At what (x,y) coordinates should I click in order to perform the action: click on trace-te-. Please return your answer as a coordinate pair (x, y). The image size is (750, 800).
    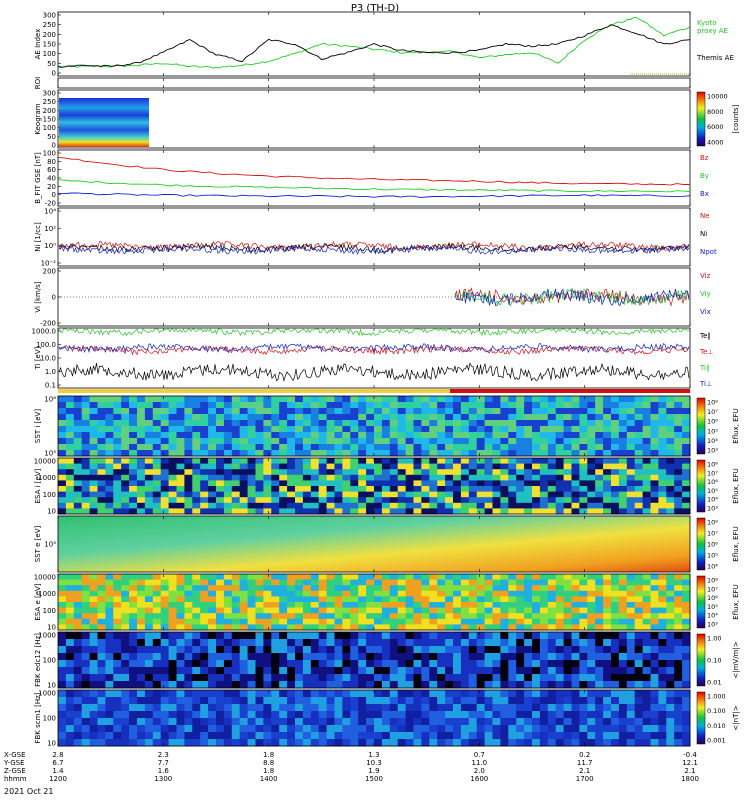
    Looking at the image, I should click on (374, 372).